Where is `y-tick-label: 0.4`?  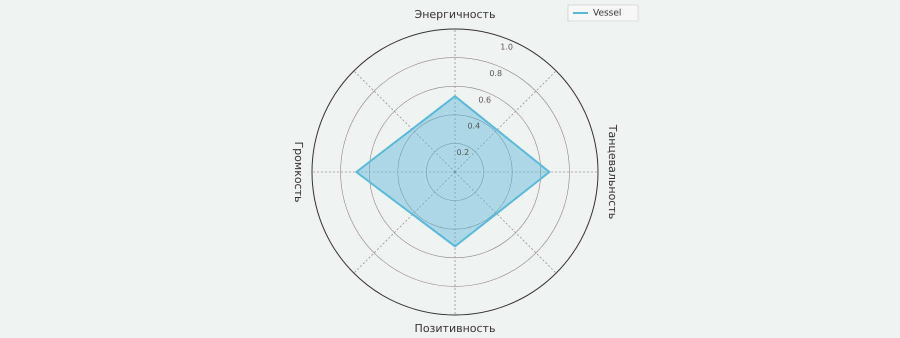
y-tick-label: 0.4 is located at coordinates (473, 126).